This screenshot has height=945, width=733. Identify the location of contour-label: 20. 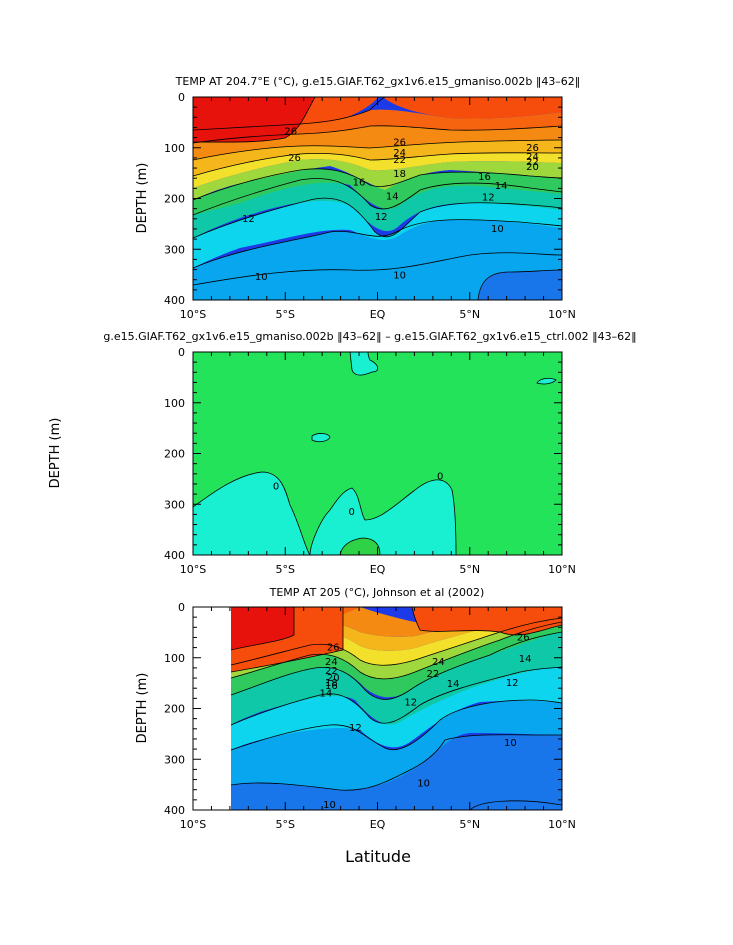
(333, 678).